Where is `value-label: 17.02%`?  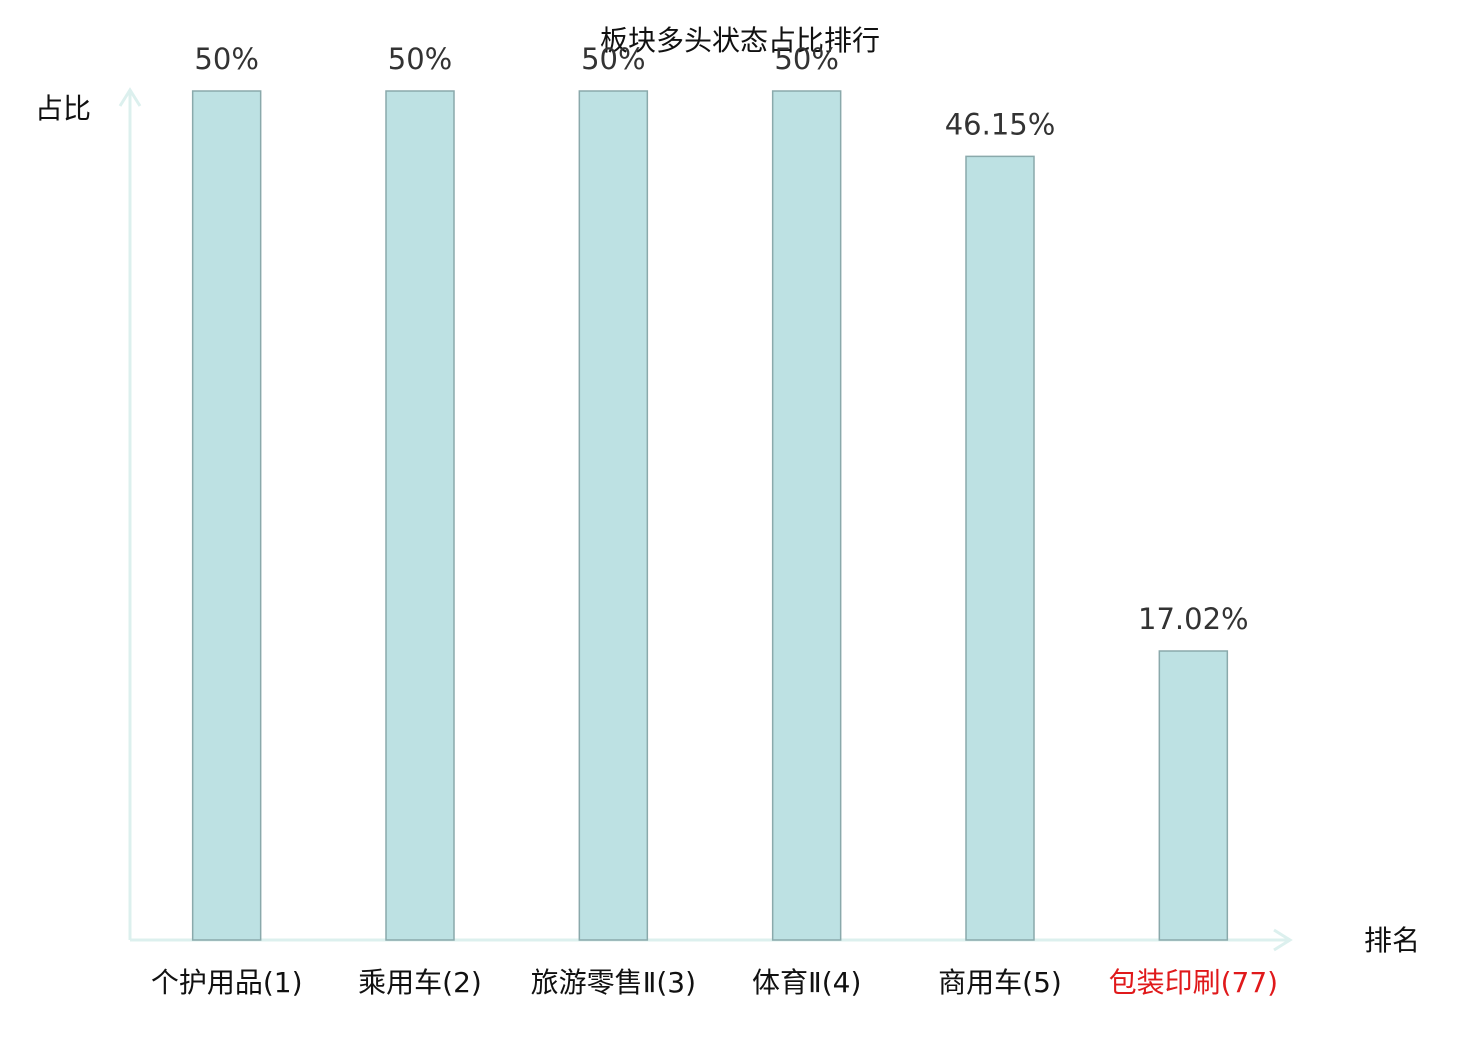 value-label: 17.02% is located at coordinates (1193, 619).